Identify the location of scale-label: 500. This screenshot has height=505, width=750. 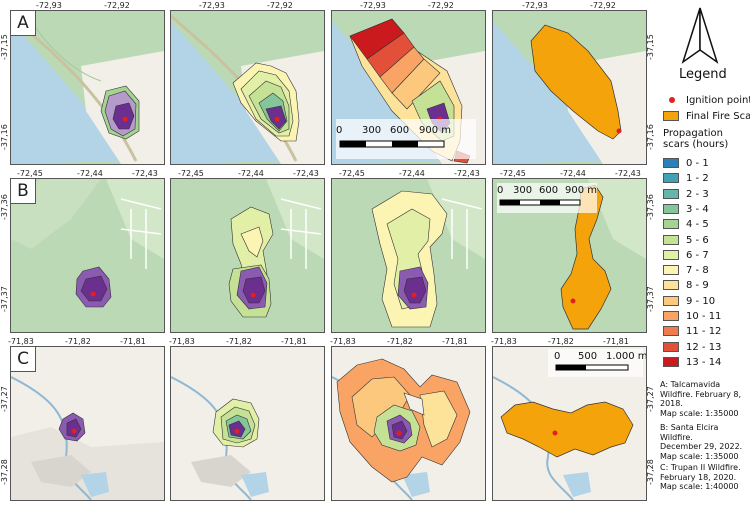
(588, 356).